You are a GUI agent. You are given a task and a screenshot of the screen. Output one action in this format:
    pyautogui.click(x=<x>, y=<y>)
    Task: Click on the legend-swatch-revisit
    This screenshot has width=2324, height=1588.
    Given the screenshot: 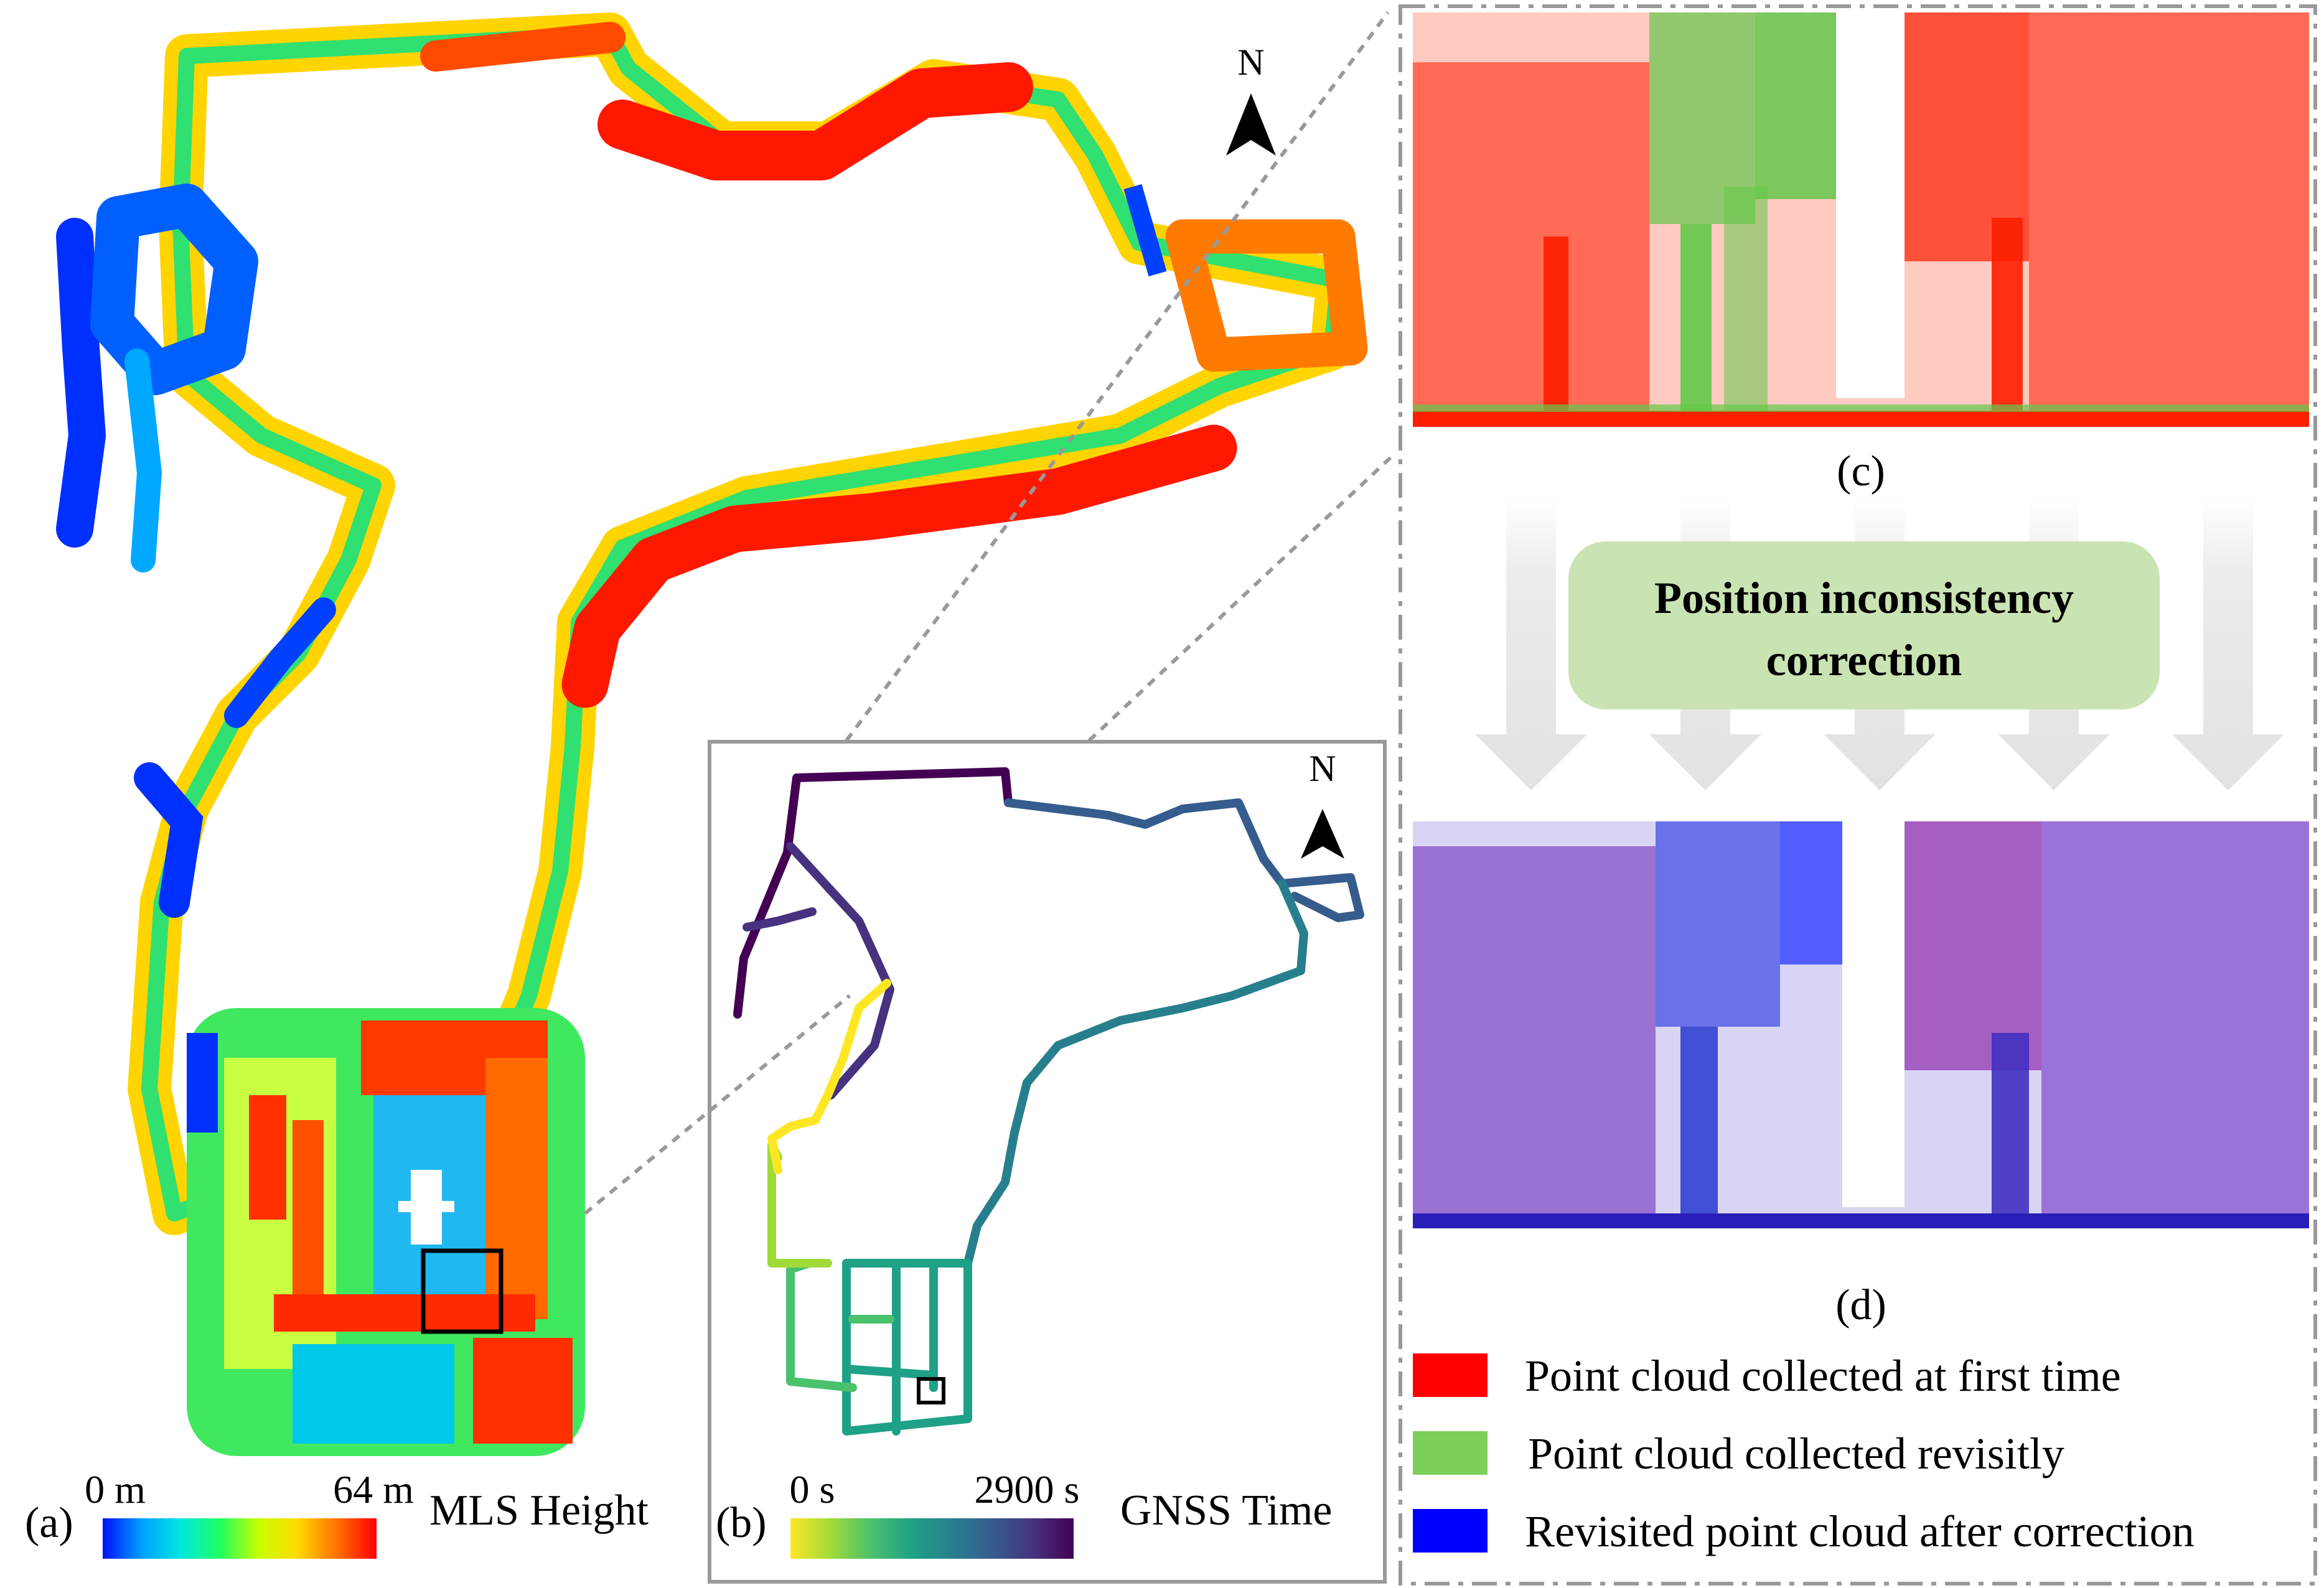 What is the action you would take?
    pyautogui.click(x=1450, y=1453)
    